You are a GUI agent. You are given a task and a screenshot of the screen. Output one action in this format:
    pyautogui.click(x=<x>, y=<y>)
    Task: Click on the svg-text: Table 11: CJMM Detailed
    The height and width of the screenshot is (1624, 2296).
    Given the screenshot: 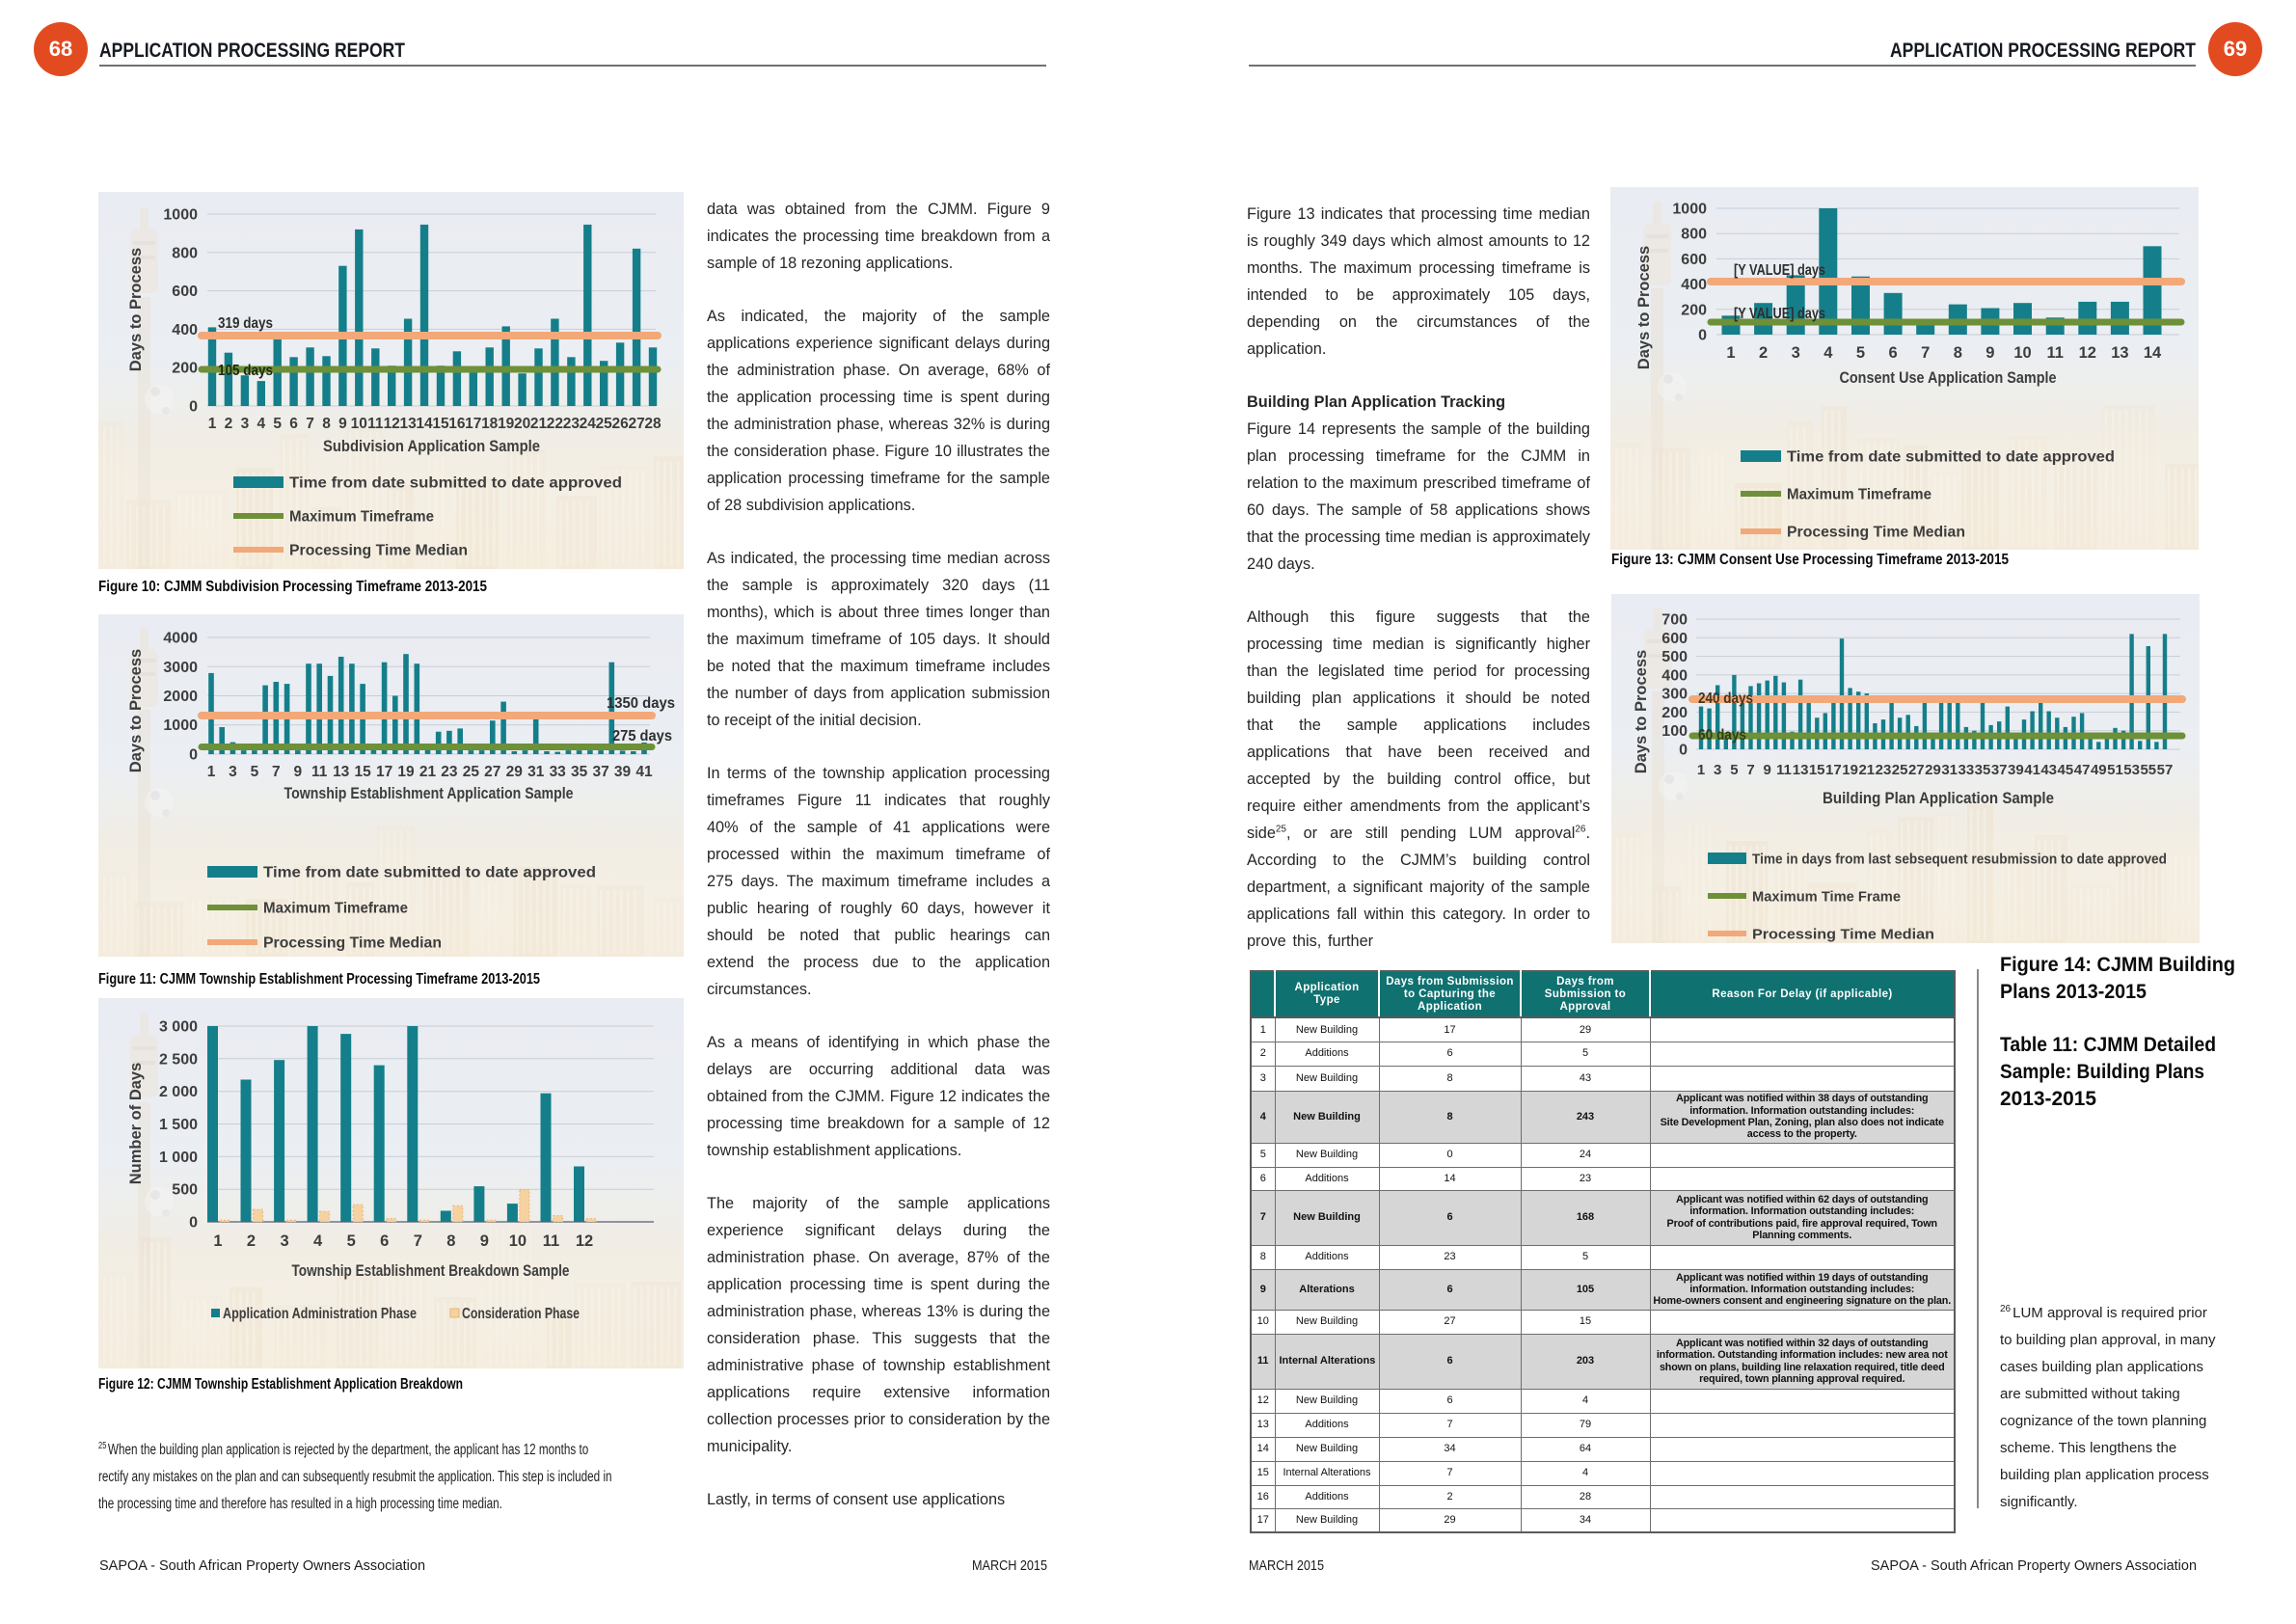 What is the action you would take?
    pyautogui.click(x=2108, y=1045)
    